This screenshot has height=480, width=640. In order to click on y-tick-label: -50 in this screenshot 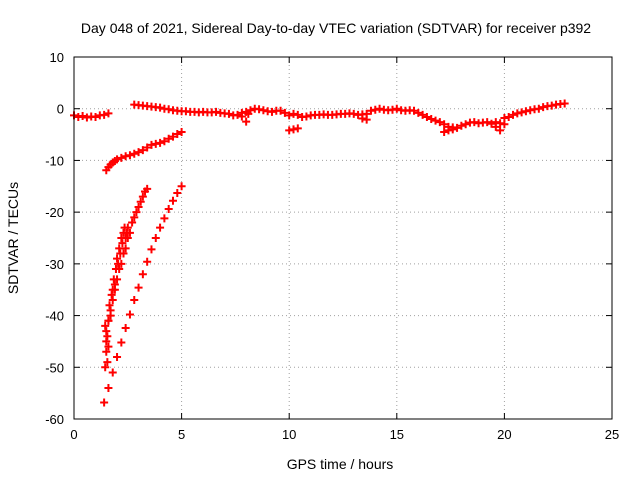, I will do `click(54, 367)`.